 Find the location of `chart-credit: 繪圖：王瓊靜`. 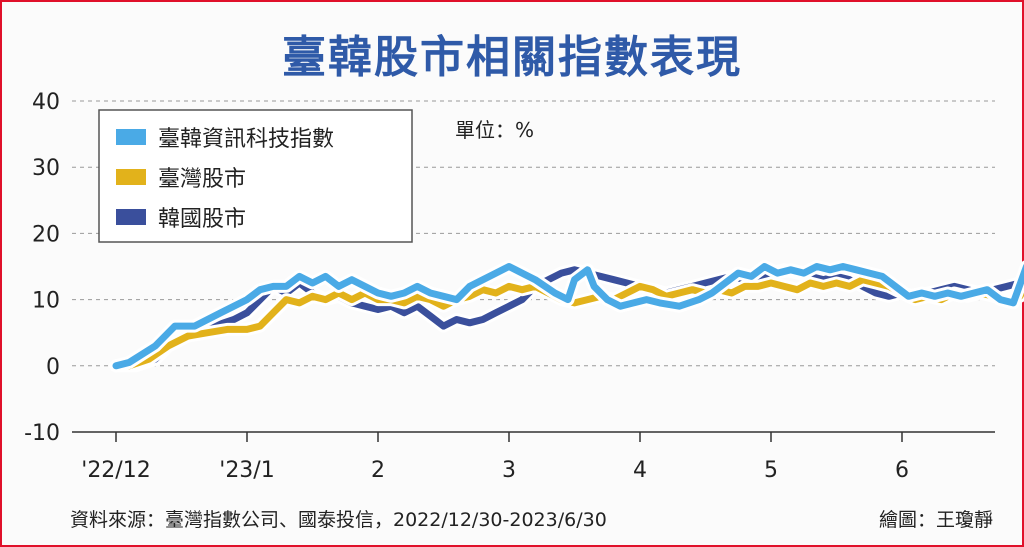

chart-credit: 繪圖：王瓊靜 is located at coordinates (936, 520).